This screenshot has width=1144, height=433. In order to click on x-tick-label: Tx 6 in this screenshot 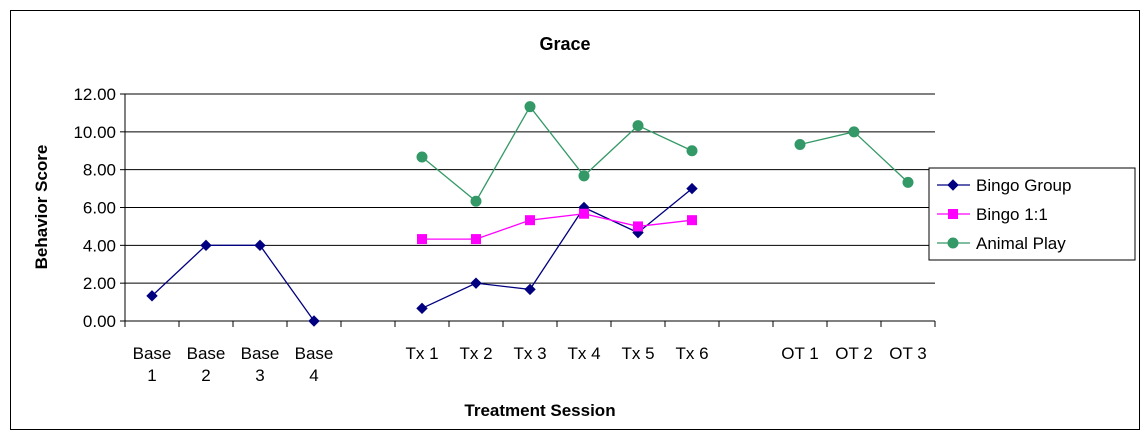, I will do `click(691, 353)`.